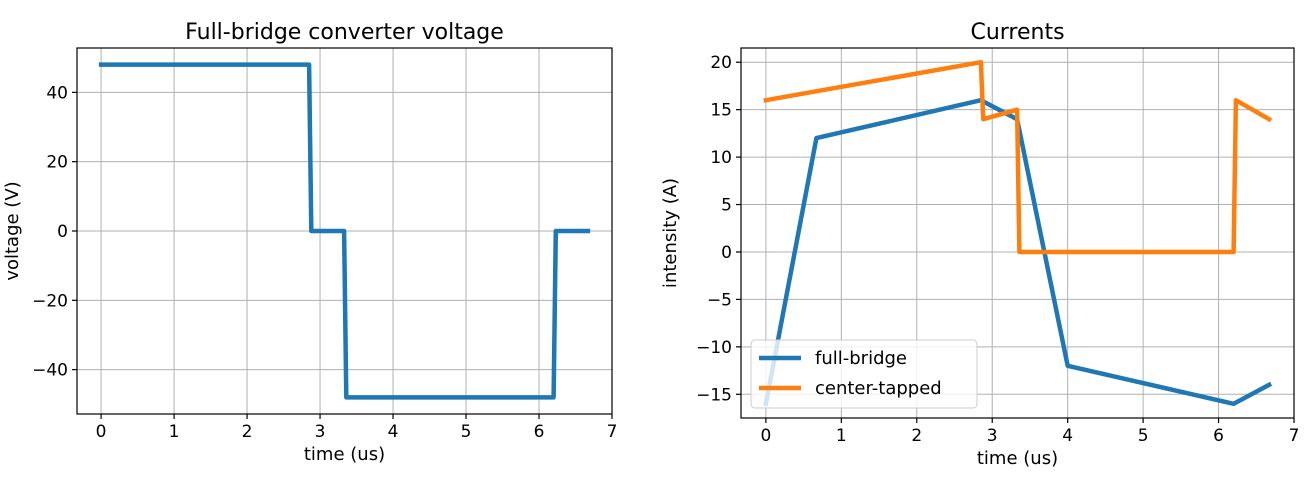  I want to click on chart-title: Full-bridge converter voltage, so click(344, 32).